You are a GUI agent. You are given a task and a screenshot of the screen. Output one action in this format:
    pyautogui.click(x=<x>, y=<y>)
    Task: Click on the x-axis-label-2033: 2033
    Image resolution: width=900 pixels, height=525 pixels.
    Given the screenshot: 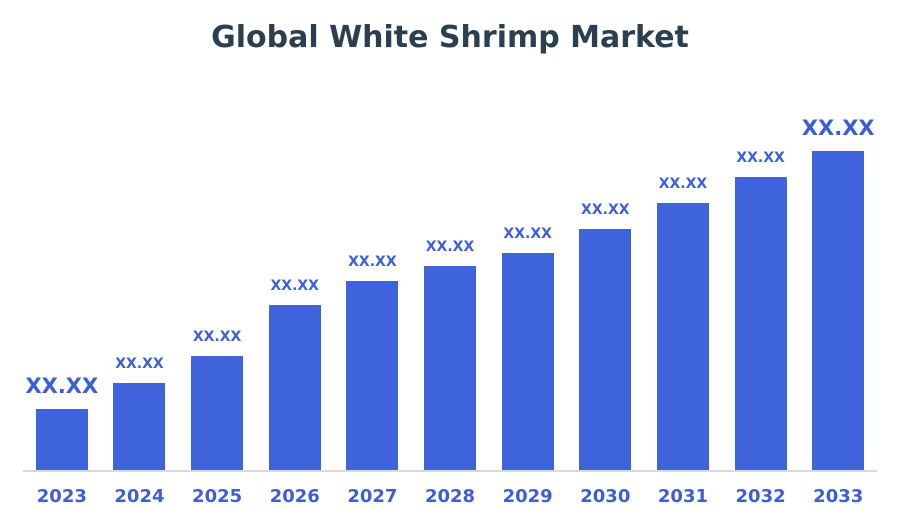 What is the action you would take?
    pyautogui.click(x=838, y=496)
    